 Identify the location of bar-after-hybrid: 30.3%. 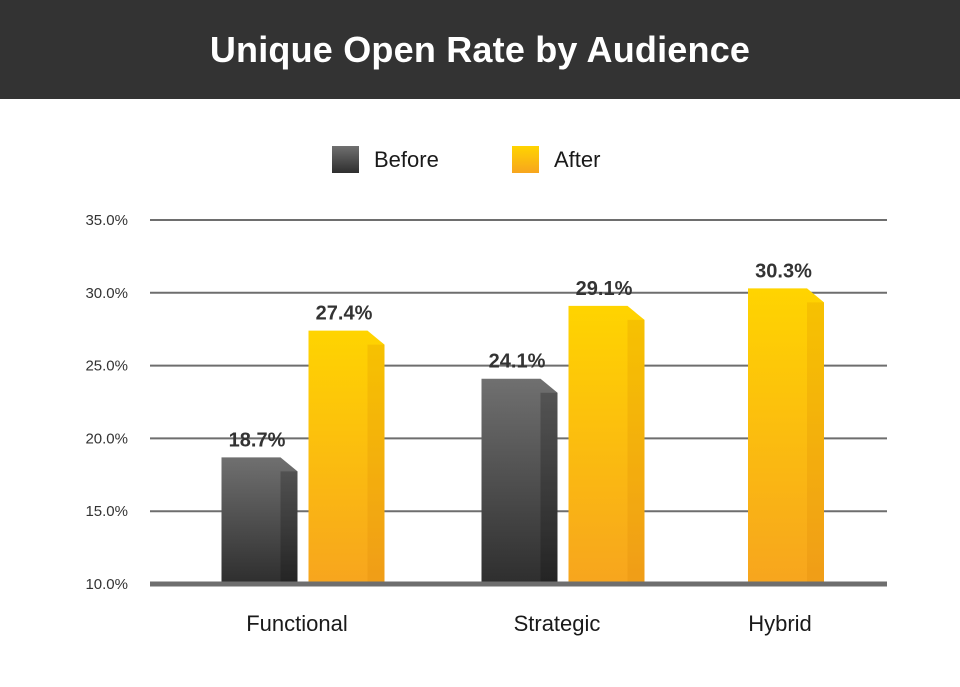
(786, 422).